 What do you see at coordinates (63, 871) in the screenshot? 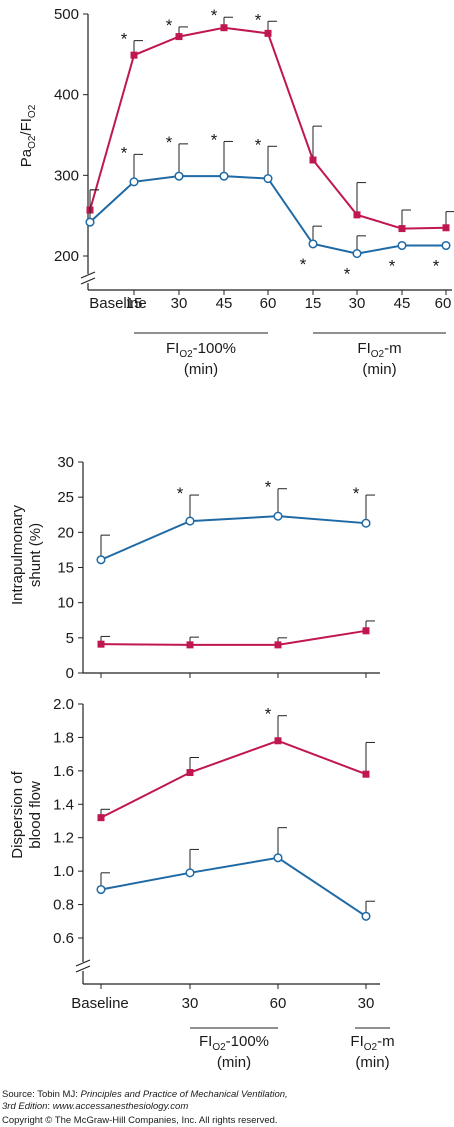
I see `y-tick-label: 1.0` at bounding box center [63, 871].